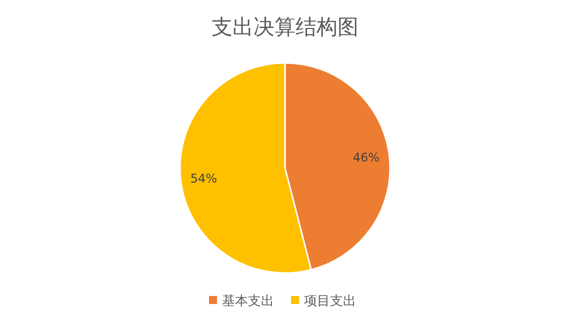 The image size is (570, 322). What do you see at coordinates (285, 27) in the screenshot?
I see `title: 支出决算结构图` at bounding box center [285, 27].